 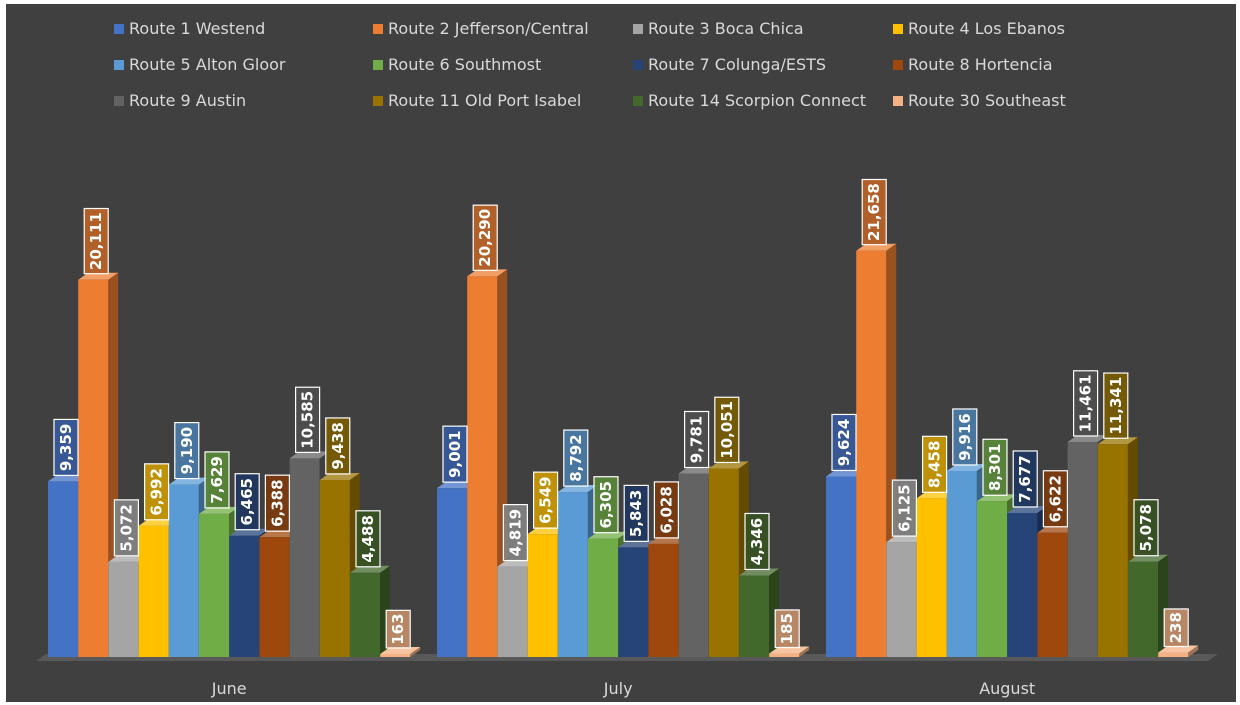 I want to click on data-label: 8,301, so click(x=995, y=467).